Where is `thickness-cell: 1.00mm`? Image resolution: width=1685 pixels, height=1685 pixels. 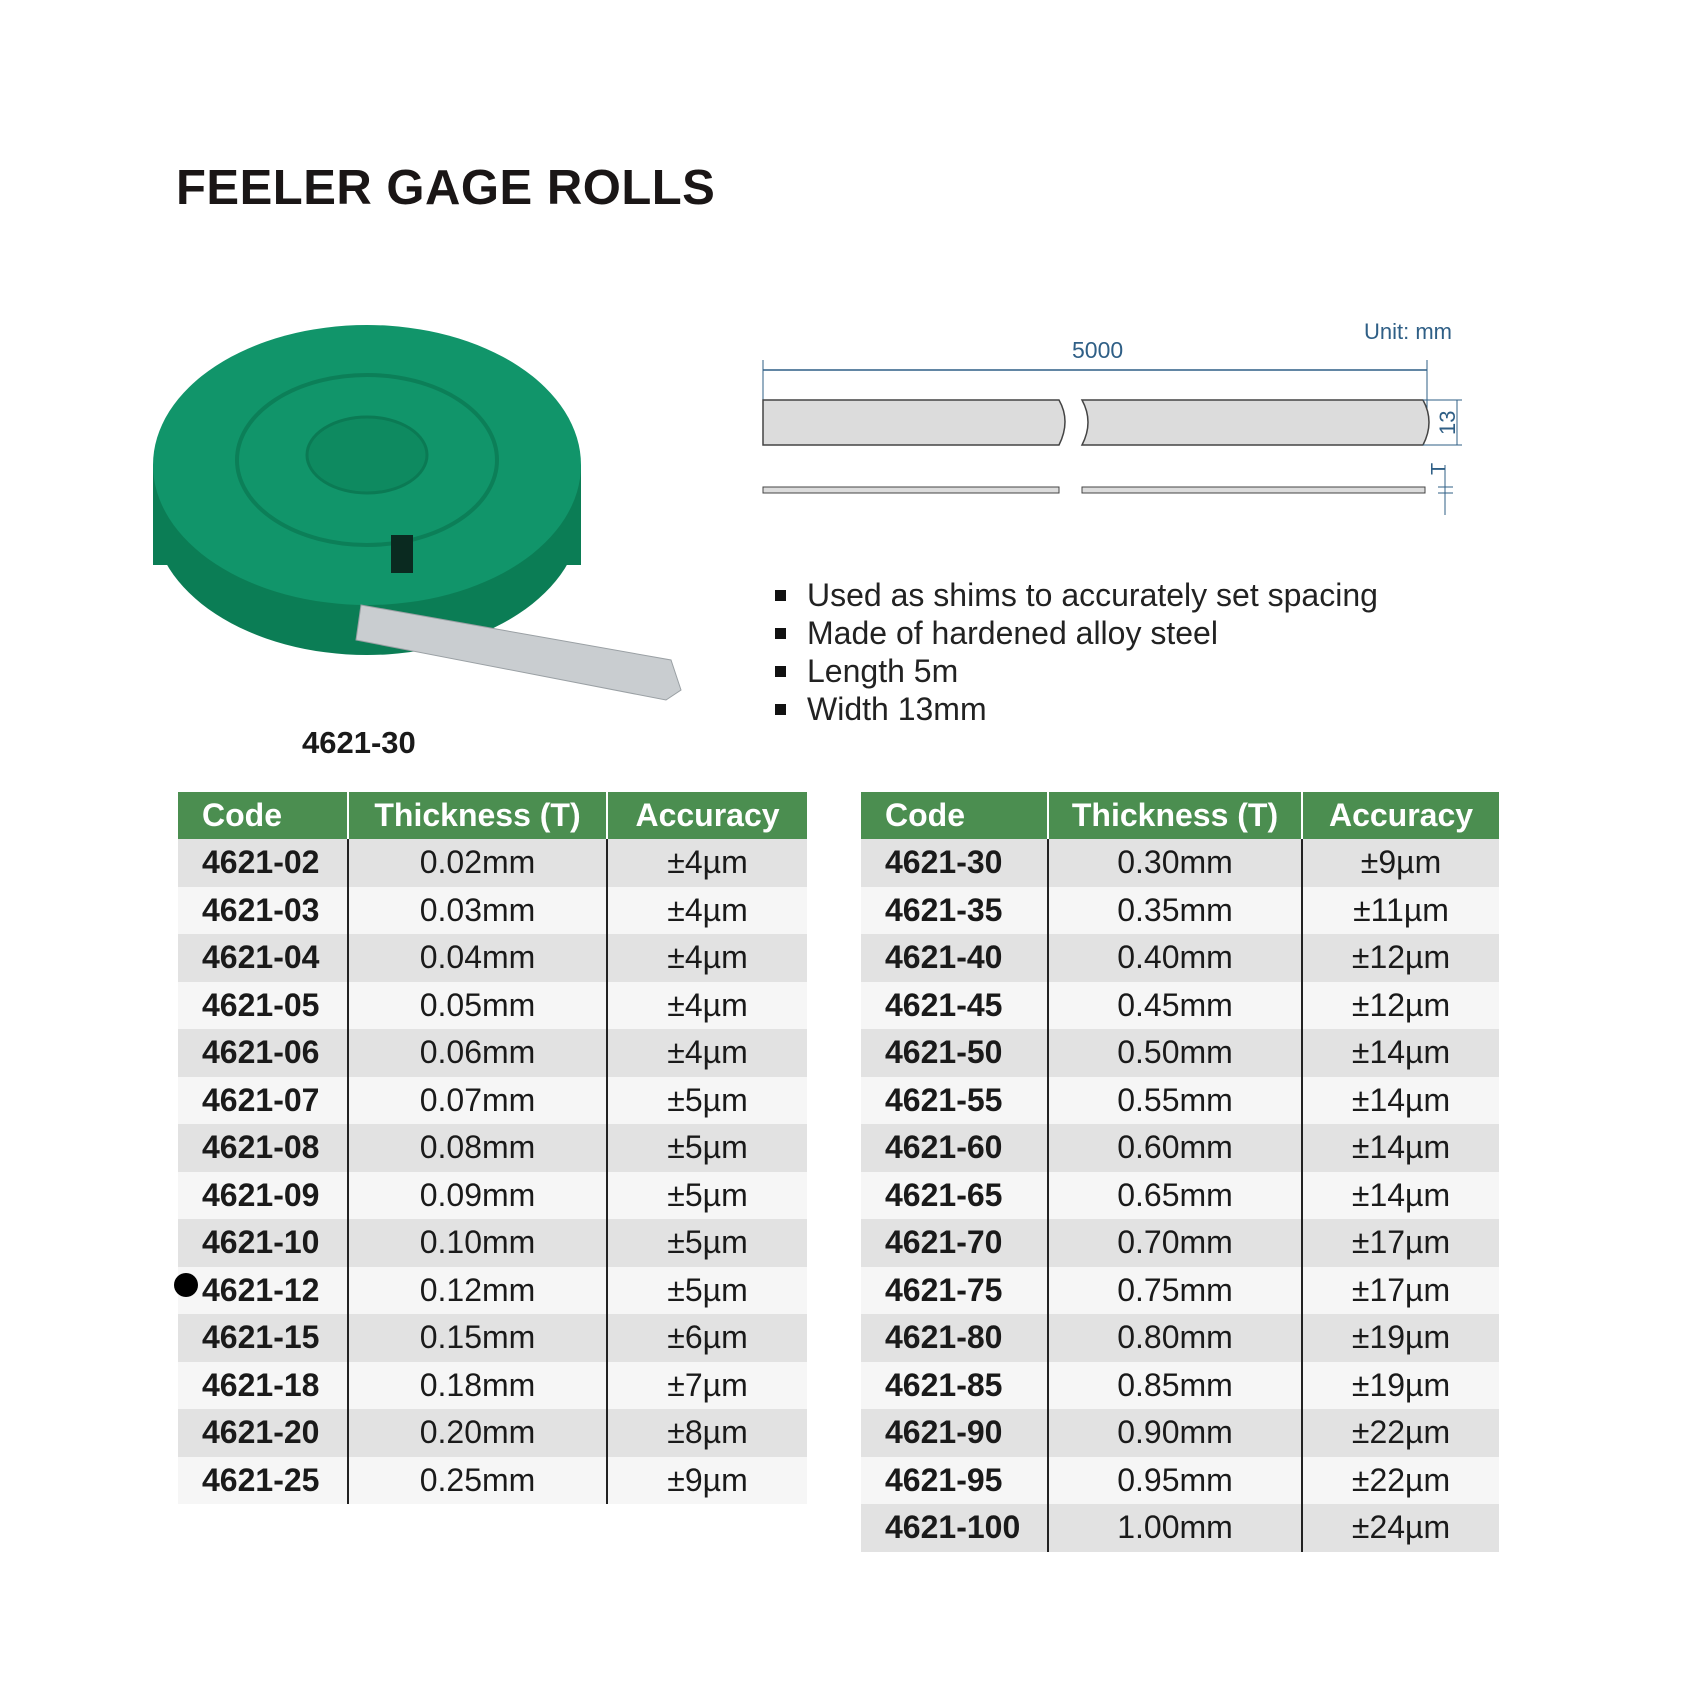
thickness-cell: 1.00mm is located at coordinates (1175, 1528).